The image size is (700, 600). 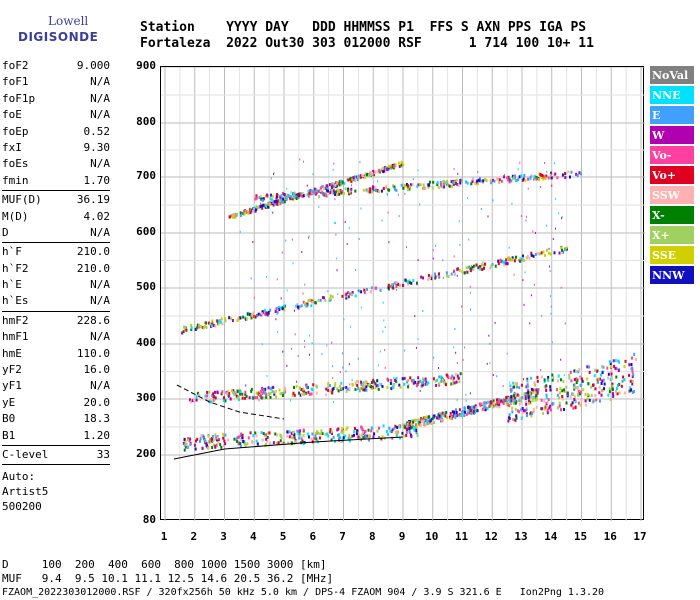 I want to click on profile-line, so click(x=288, y=448).